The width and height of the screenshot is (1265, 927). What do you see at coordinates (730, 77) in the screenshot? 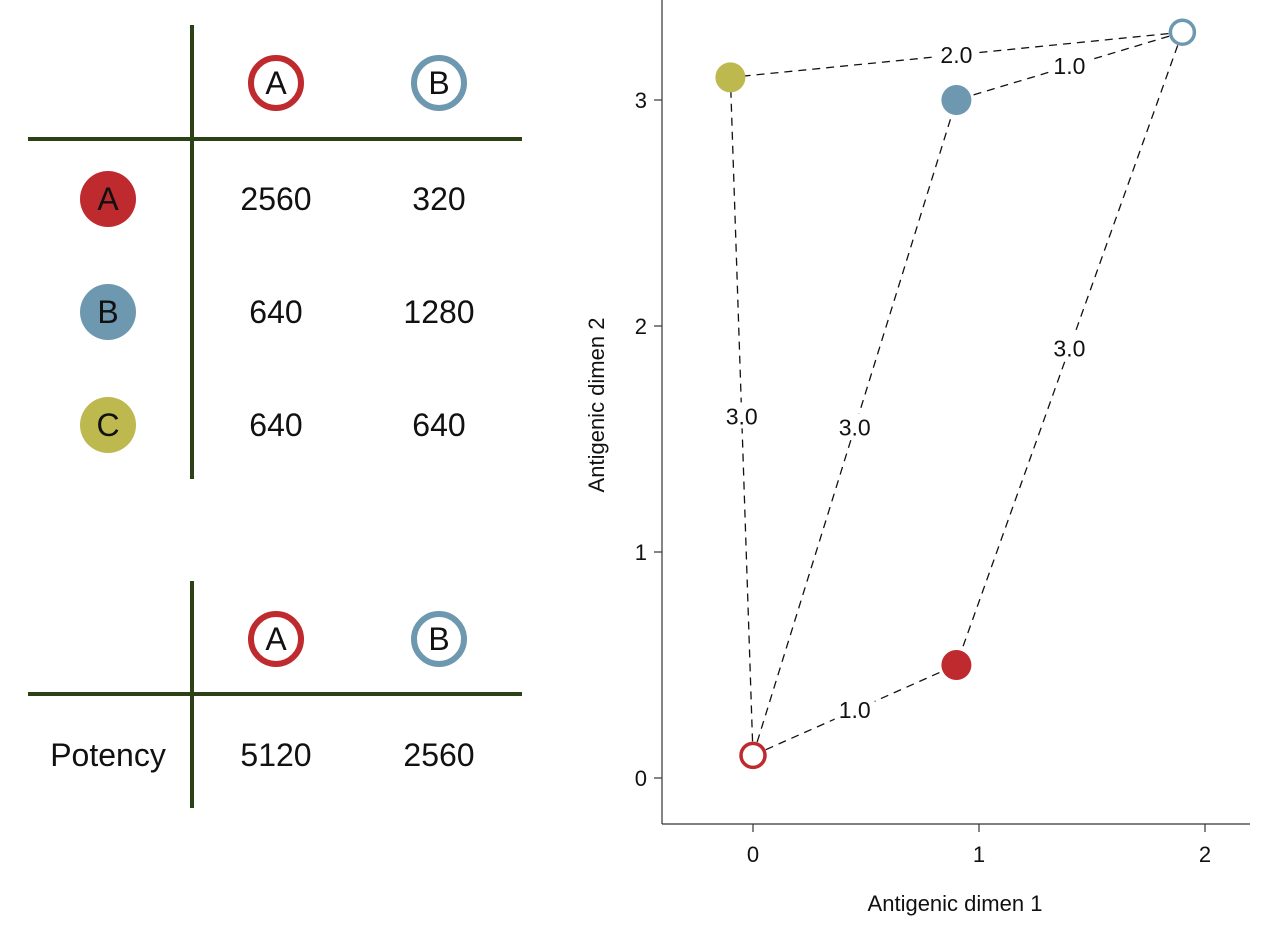
I see `antigen-point-c` at bounding box center [730, 77].